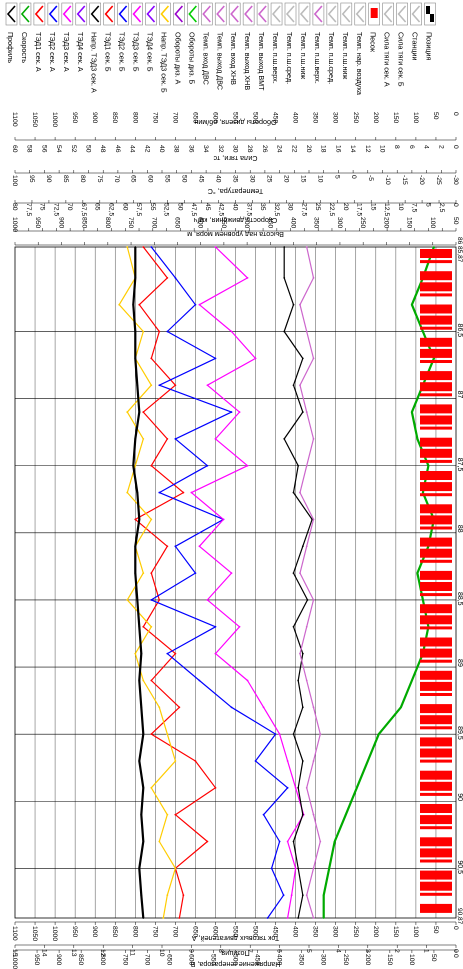  I want to click on bottom-axis-tick-label: 1050, so click(34, 933).